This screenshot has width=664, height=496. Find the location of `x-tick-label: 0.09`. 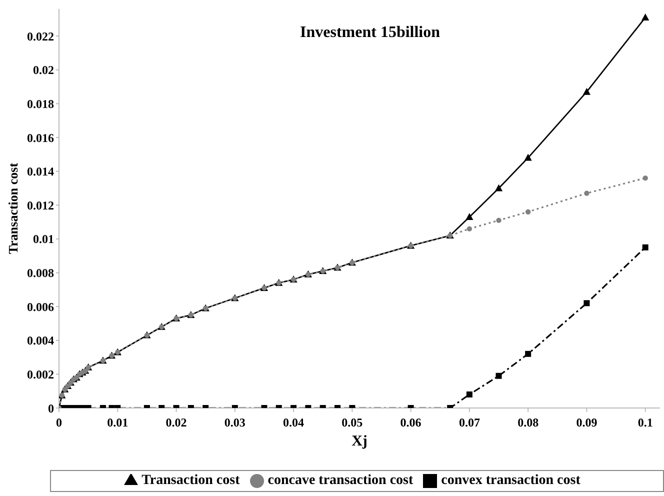

x-tick-label: 0.09 is located at coordinates (587, 423).